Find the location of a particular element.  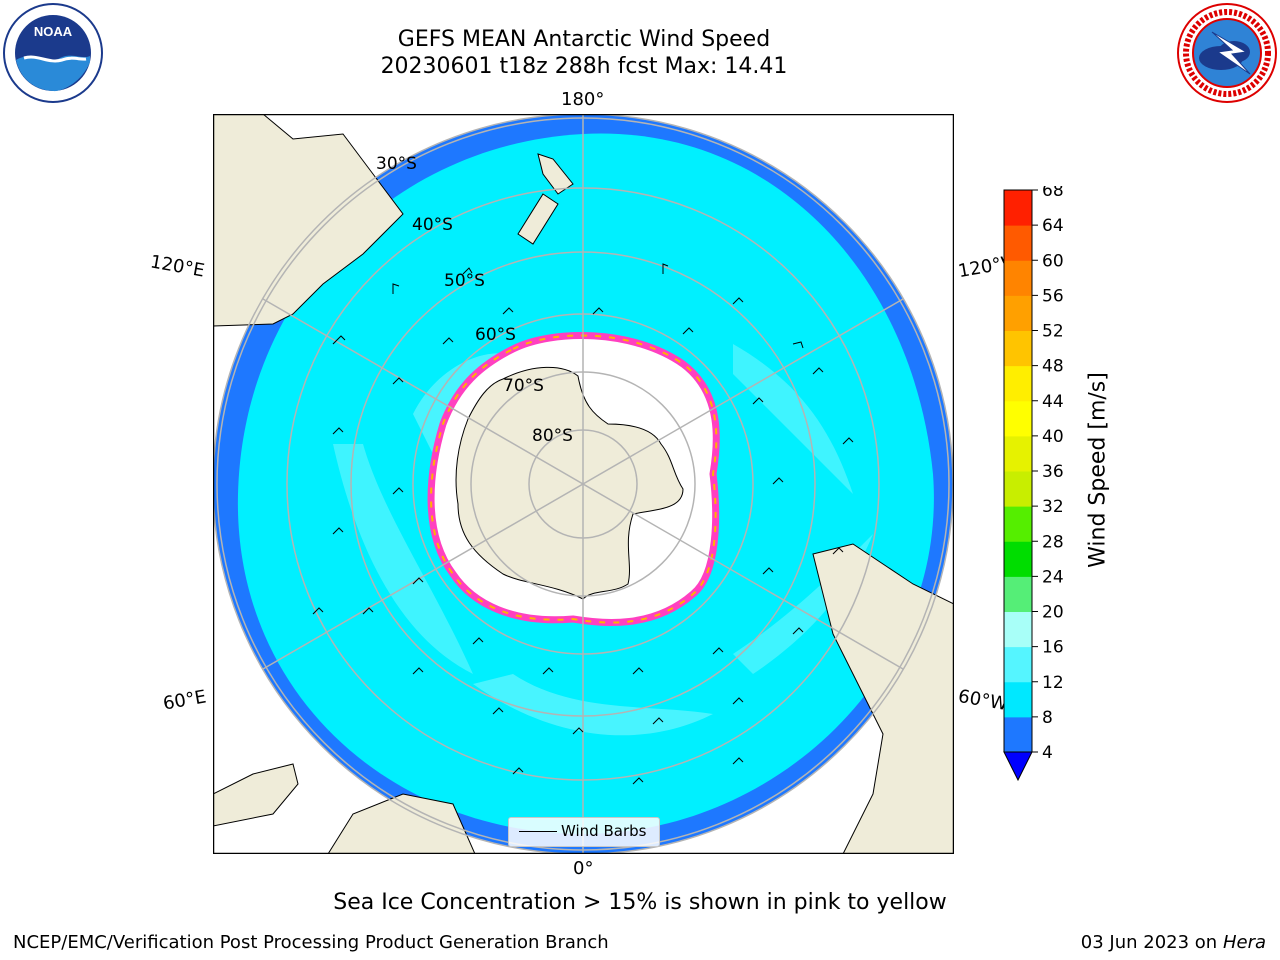

colorbar-tick-label: 4 is located at coordinates (1047, 753).